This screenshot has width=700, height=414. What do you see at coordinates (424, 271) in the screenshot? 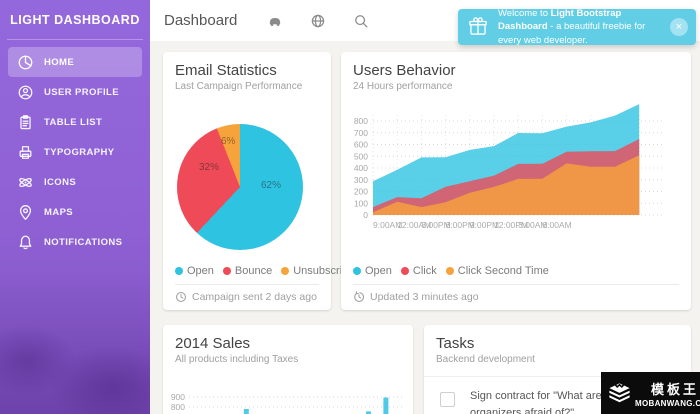
I see `legend-label: Click` at bounding box center [424, 271].